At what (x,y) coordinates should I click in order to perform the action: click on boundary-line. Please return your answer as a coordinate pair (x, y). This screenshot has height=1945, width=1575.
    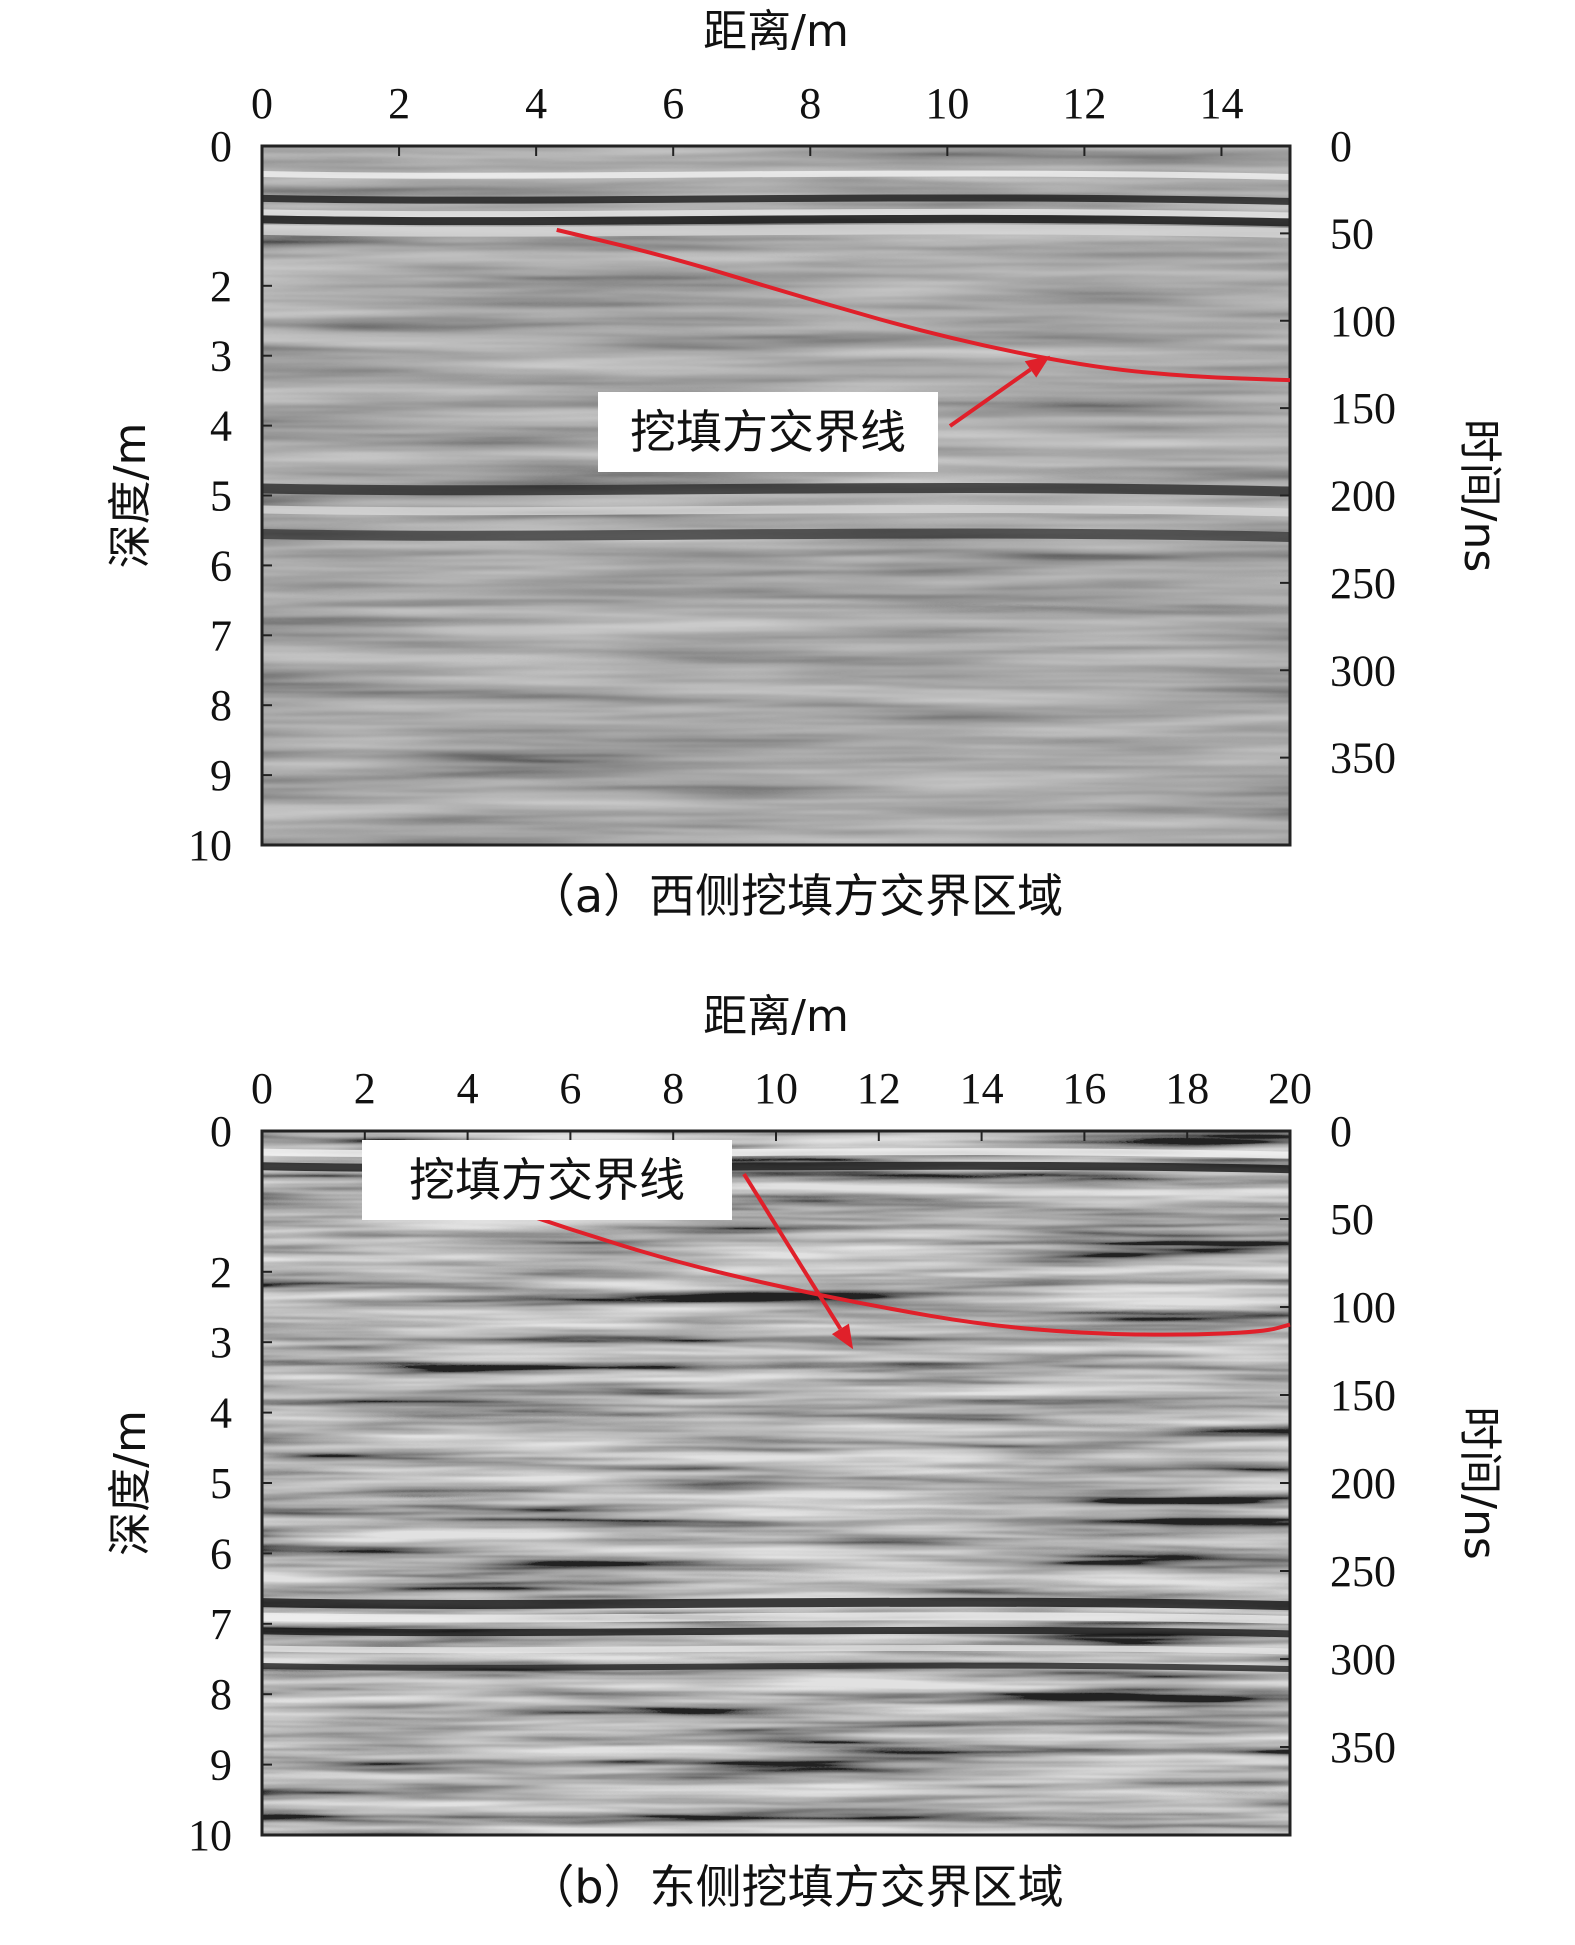
    Looking at the image, I should click on (923, 305).